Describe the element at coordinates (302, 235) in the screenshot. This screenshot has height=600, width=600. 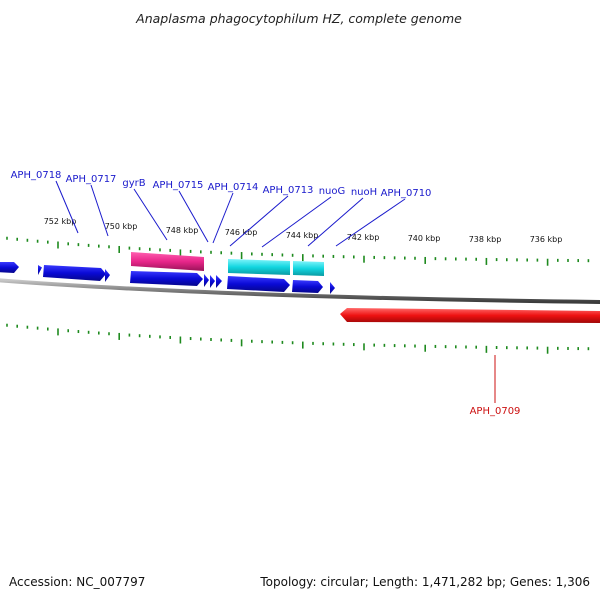
I see `kbp-label: 744 kbp` at that location.